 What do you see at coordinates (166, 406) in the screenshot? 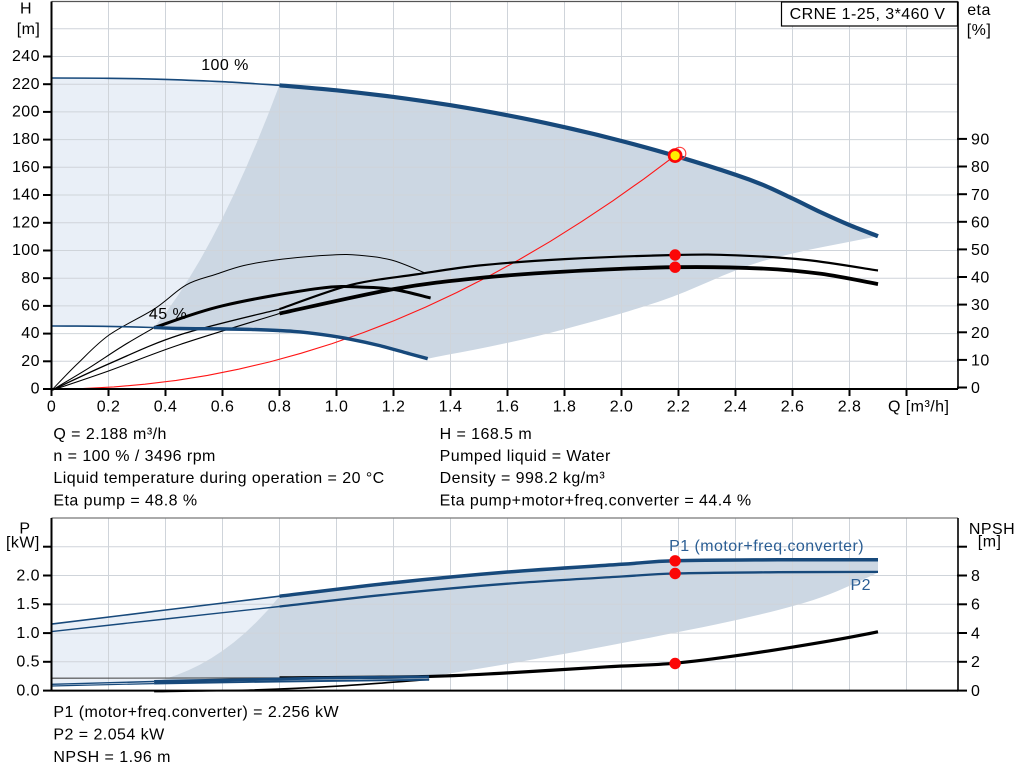
I see `svg-text: 0.4` at bounding box center [166, 406].